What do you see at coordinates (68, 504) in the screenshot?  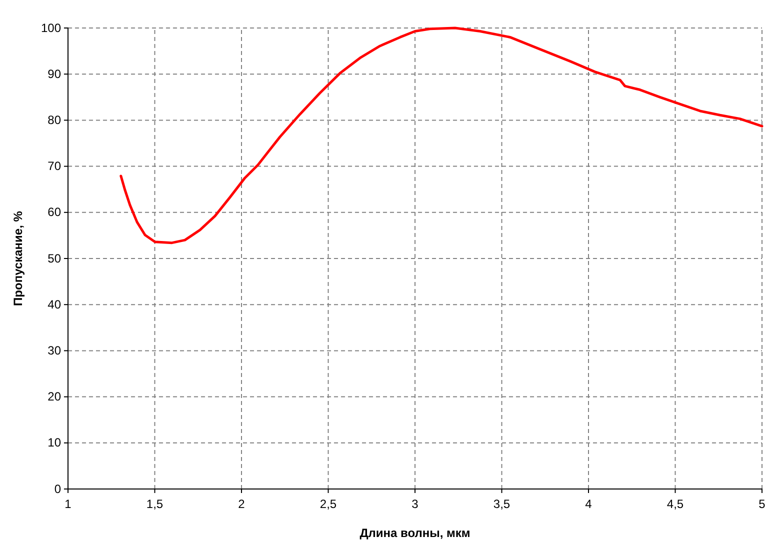 I see `x-tick-label: 1` at bounding box center [68, 504].